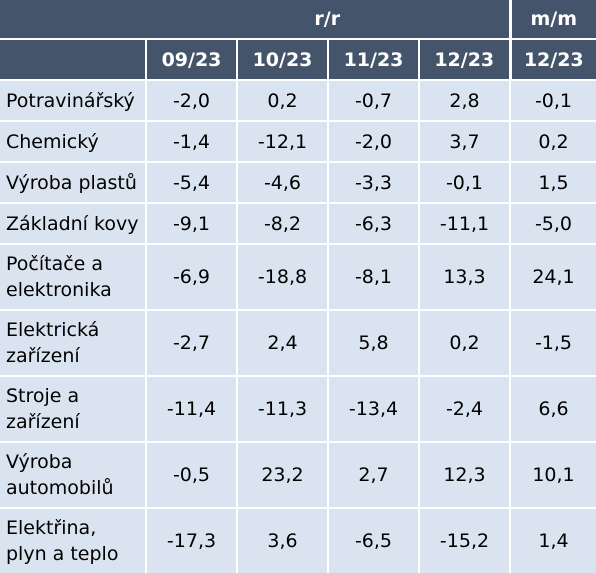 This screenshot has height=573, width=596. Describe the element at coordinates (53, 330) in the screenshot. I see `row-label-line: Elektrická` at that location.